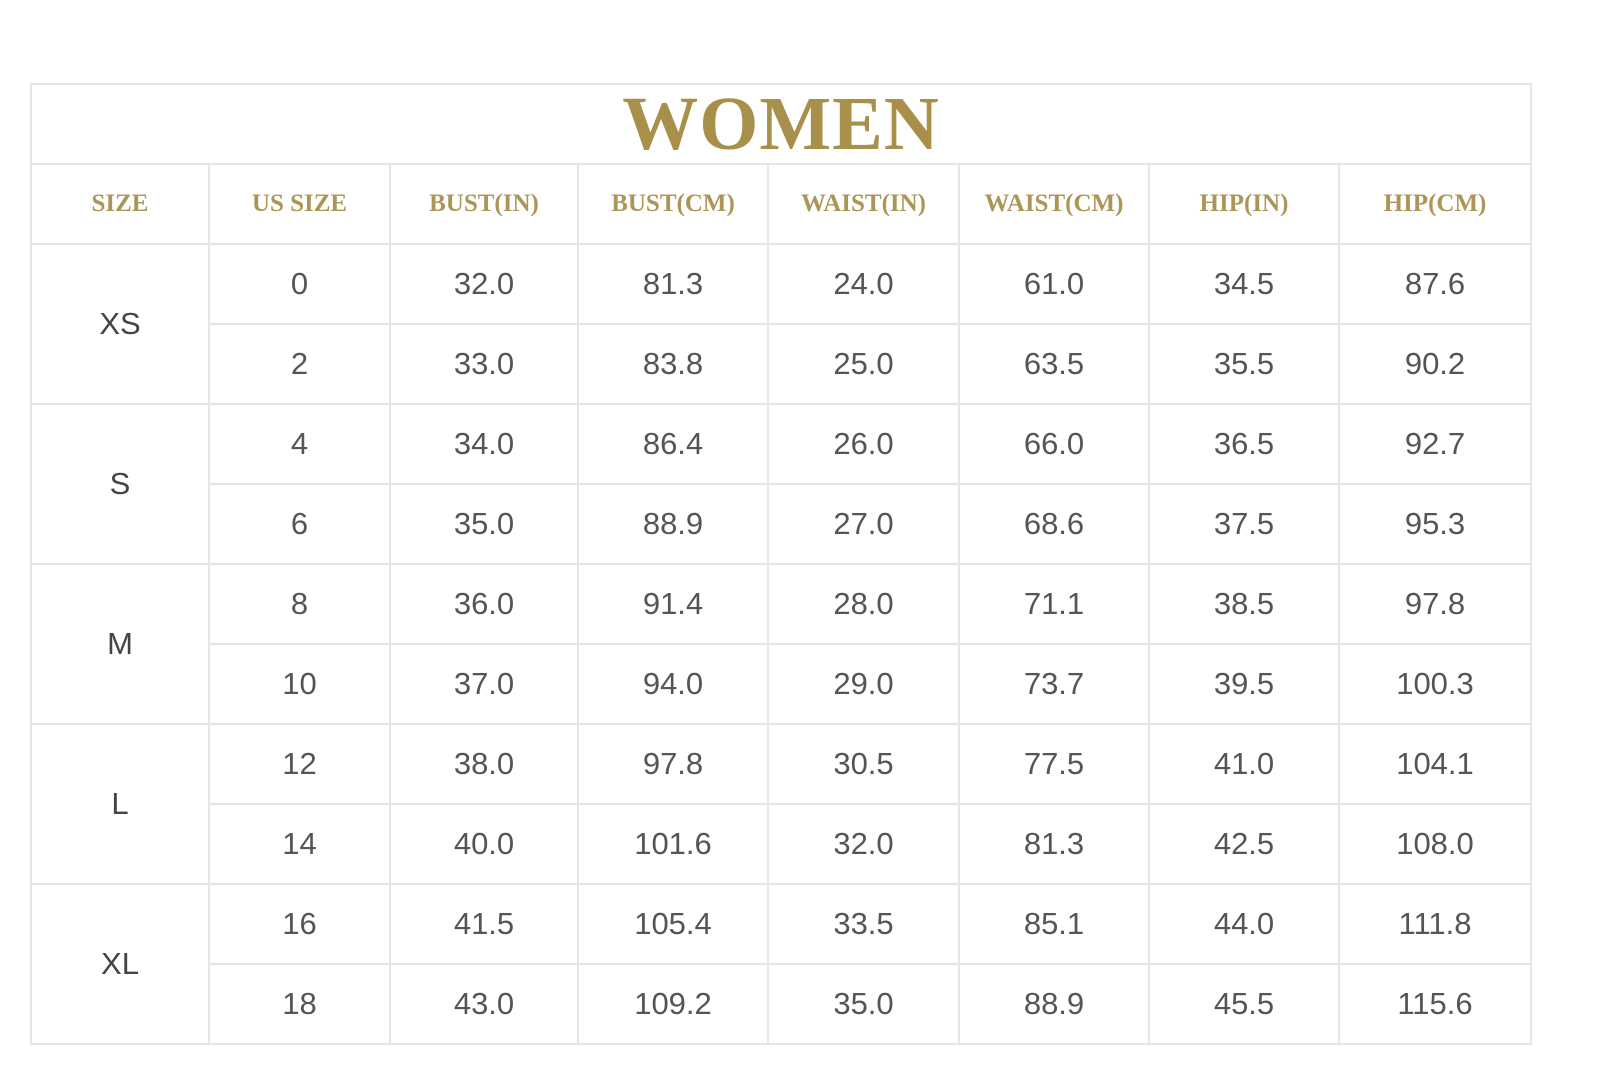 Image resolution: width=1600 pixels, height=1091 pixels. What do you see at coordinates (863, 204) in the screenshot?
I see `column-header: WAIST(IN)` at bounding box center [863, 204].